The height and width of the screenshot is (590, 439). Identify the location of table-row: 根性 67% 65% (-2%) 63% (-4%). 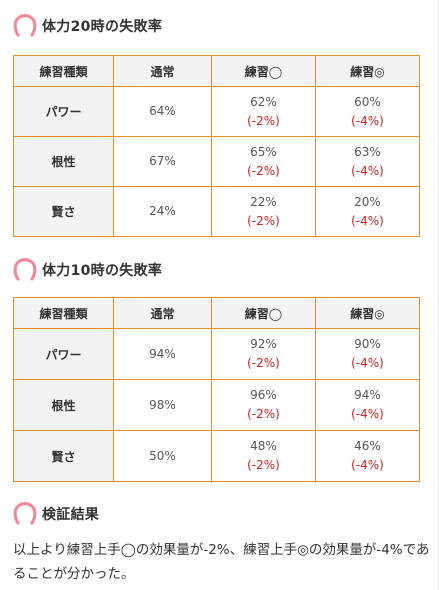
(216, 161).